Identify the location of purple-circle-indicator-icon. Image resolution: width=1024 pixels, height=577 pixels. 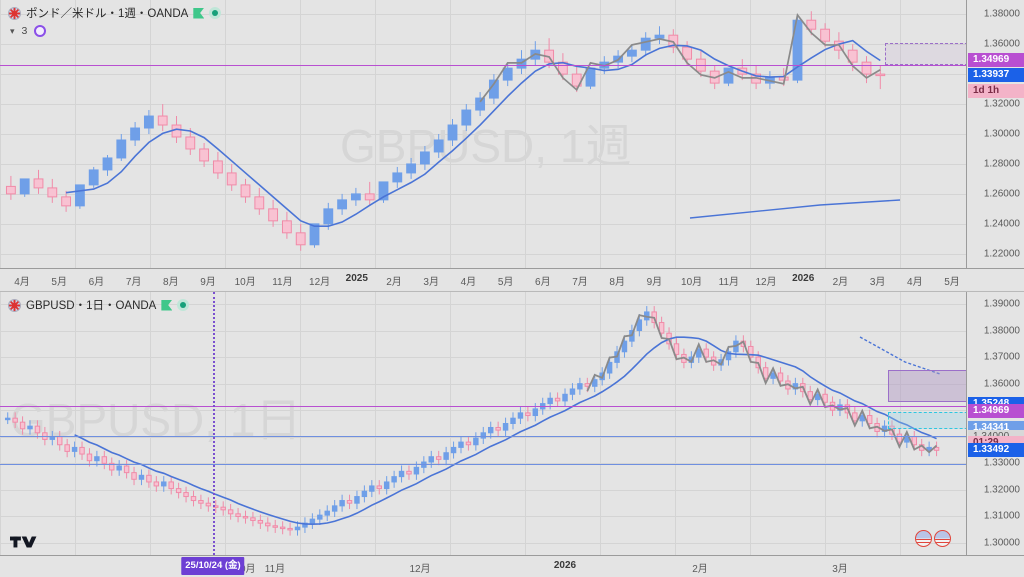
(40, 31).